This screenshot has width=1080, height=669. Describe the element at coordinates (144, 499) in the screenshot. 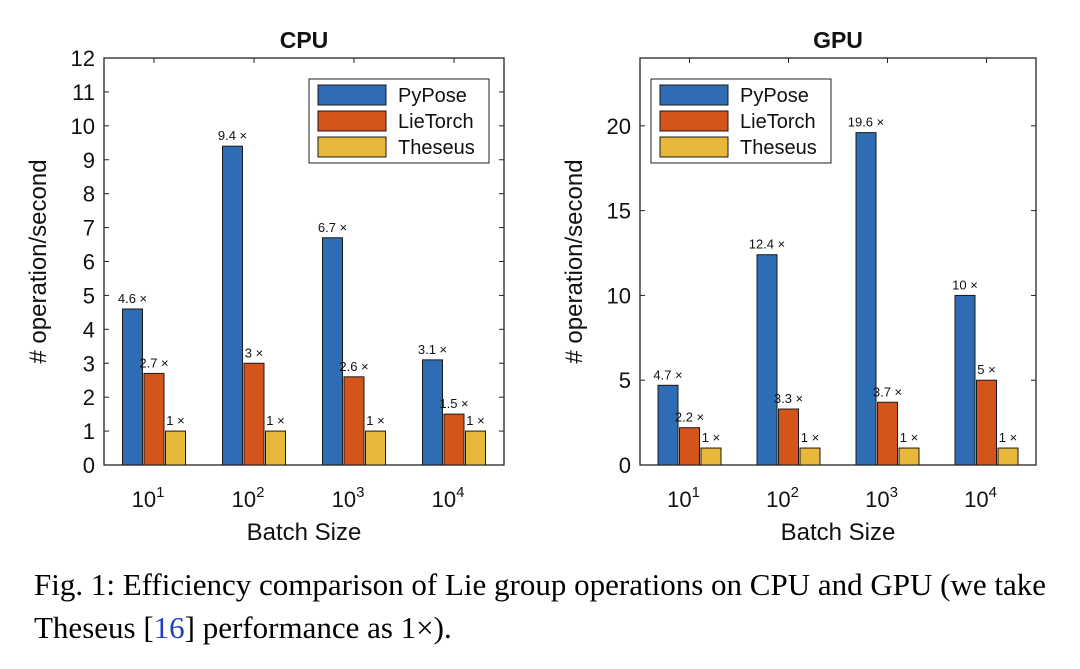

I see `chart-0-xtick-base-0: 10` at that location.